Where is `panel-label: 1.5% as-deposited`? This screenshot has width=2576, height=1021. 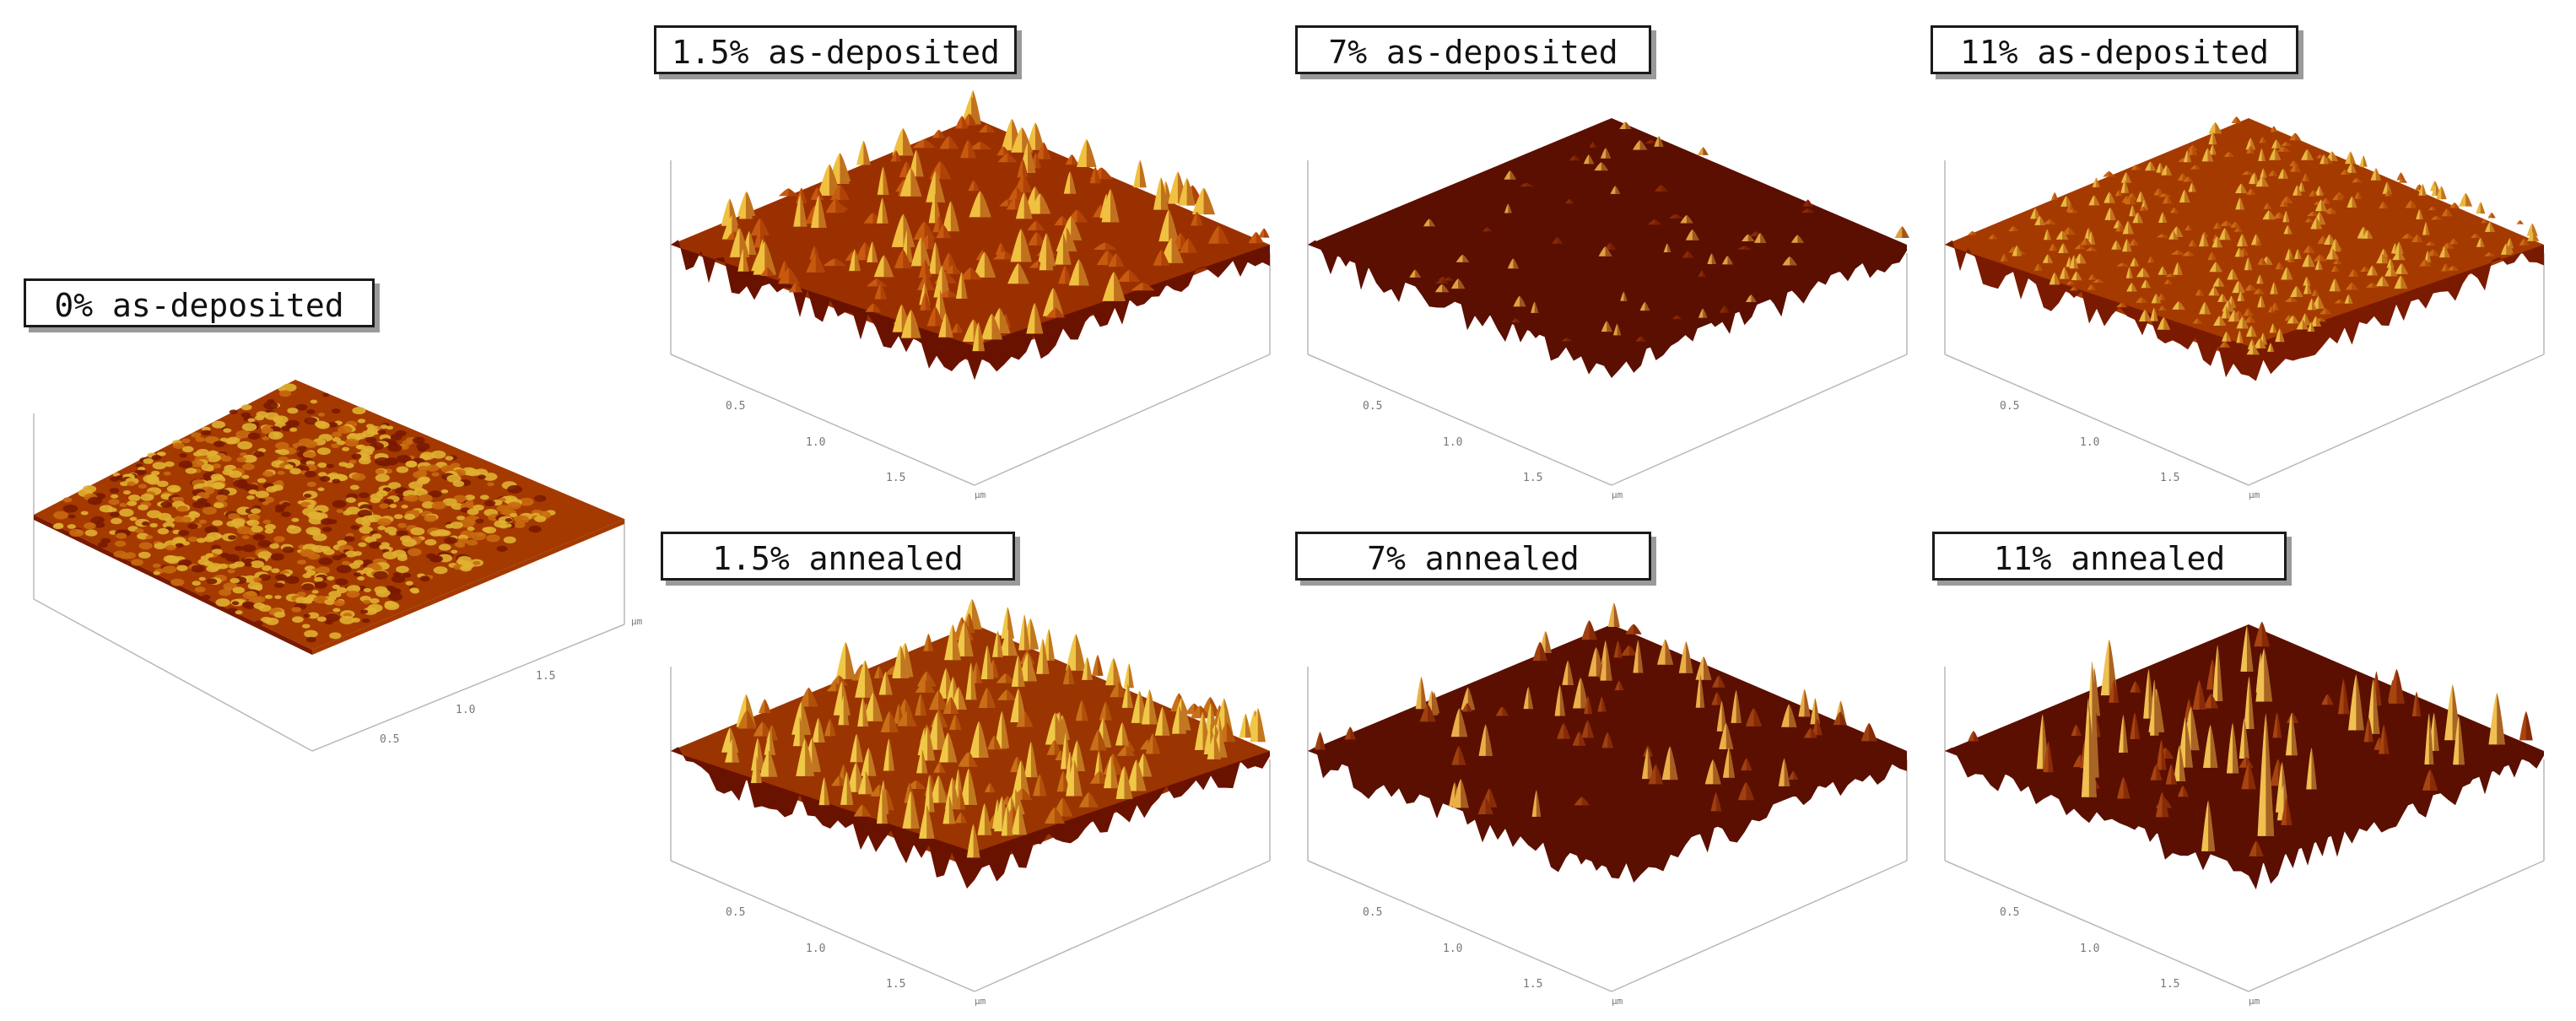
panel-label: 1.5% as-deposited is located at coordinates (835, 50).